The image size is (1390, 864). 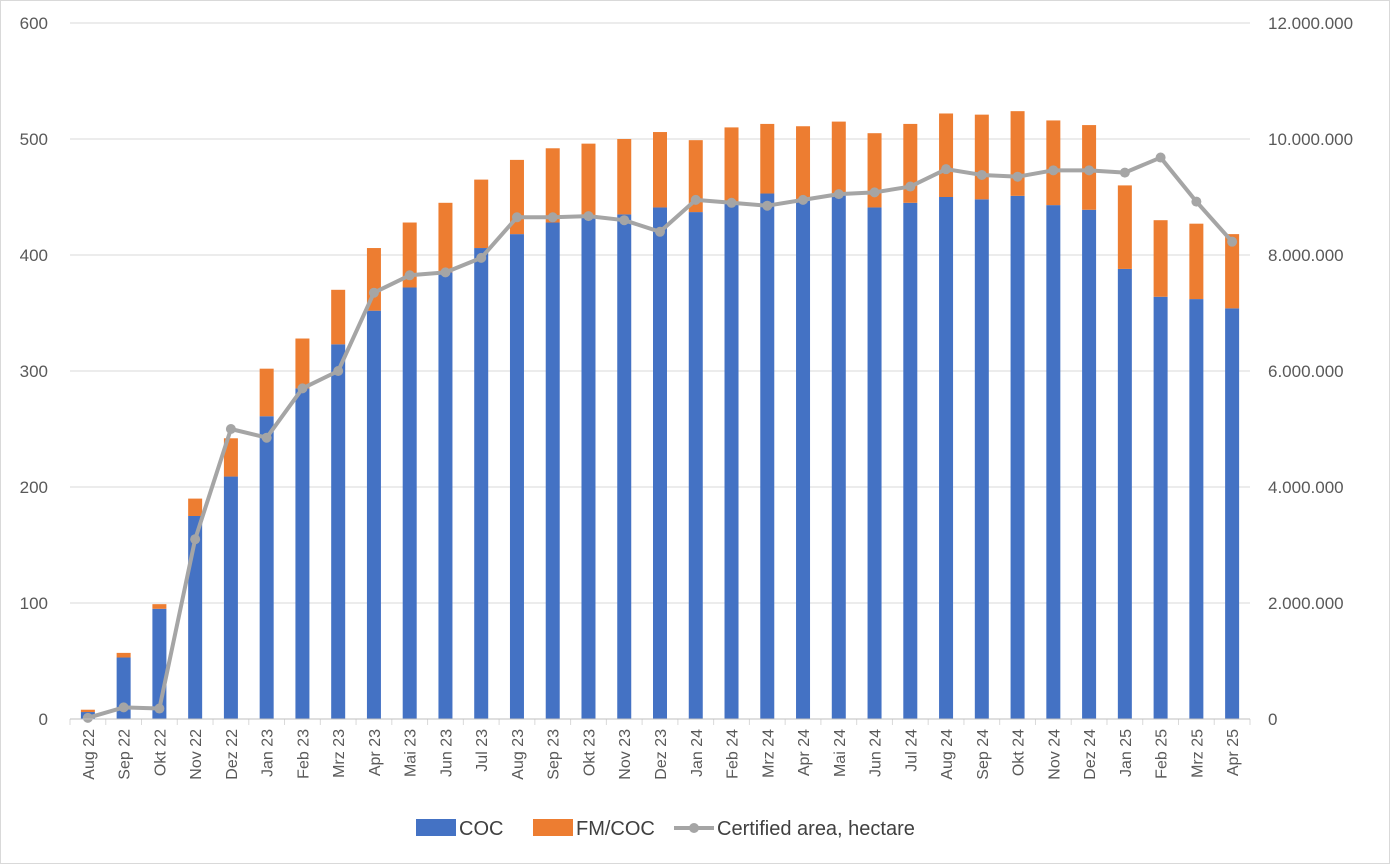 What do you see at coordinates (804, 752) in the screenshot?
I see `x-tick-label: Apr 24` at bounding box center [804, 752].